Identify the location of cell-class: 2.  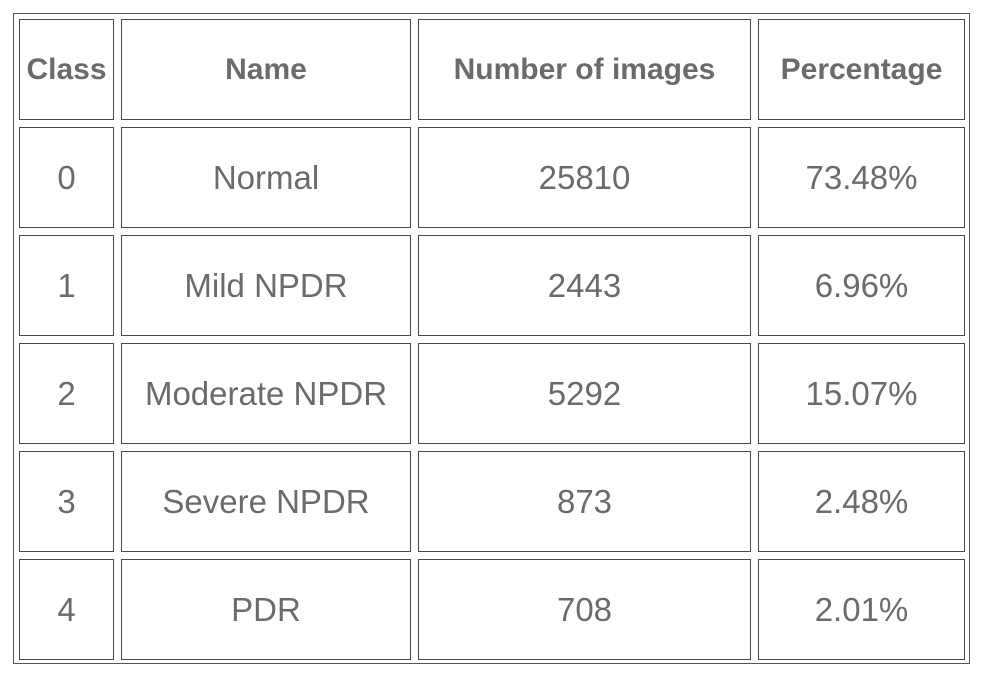
(66, 393).